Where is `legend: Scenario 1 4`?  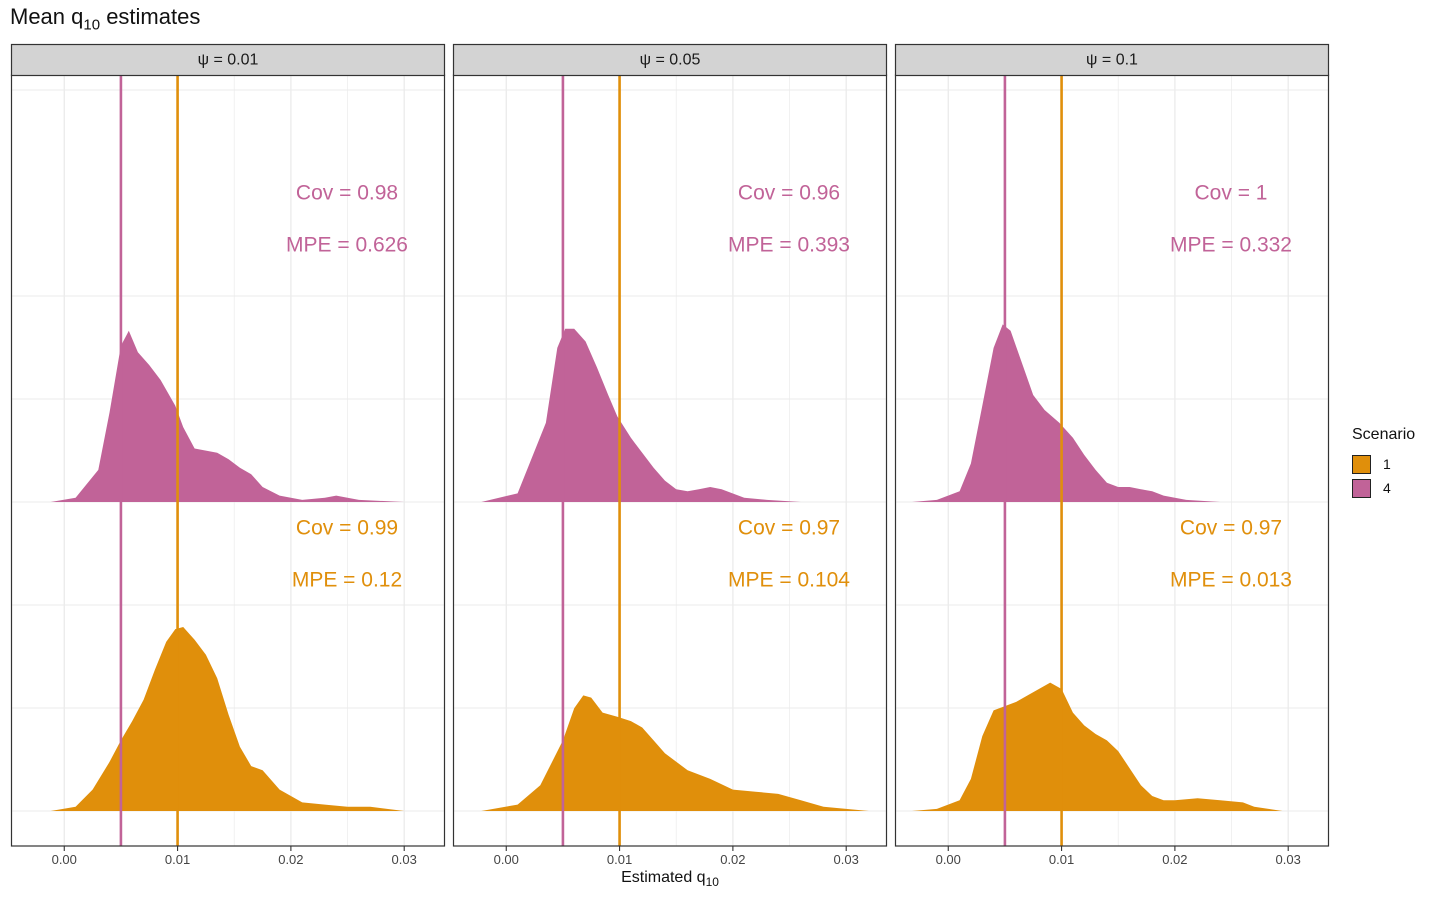
legend: Scenario 1 4 is located at coordinates (1383, 463).